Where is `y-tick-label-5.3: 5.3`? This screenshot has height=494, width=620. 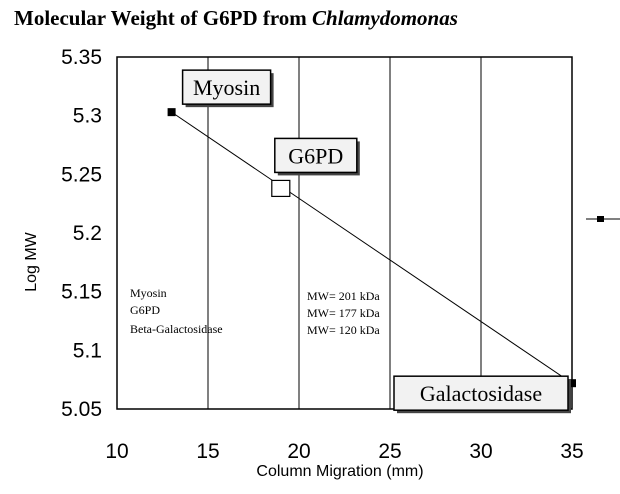 y-tick-label-5.3: 5.3 is located at coordinates (87, 116).